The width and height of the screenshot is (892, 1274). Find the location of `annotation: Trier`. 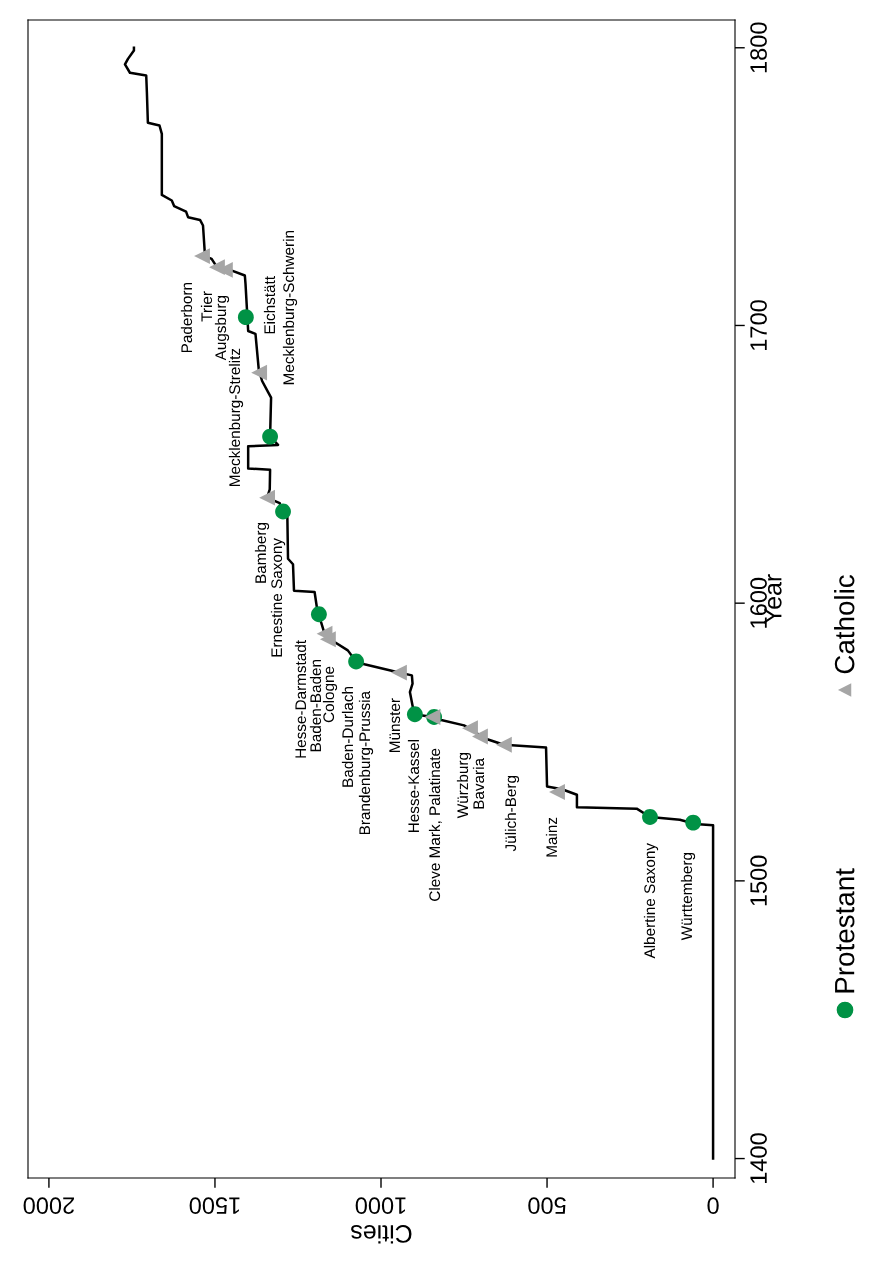

annotation: Trier is located at coordinates (206, 306).